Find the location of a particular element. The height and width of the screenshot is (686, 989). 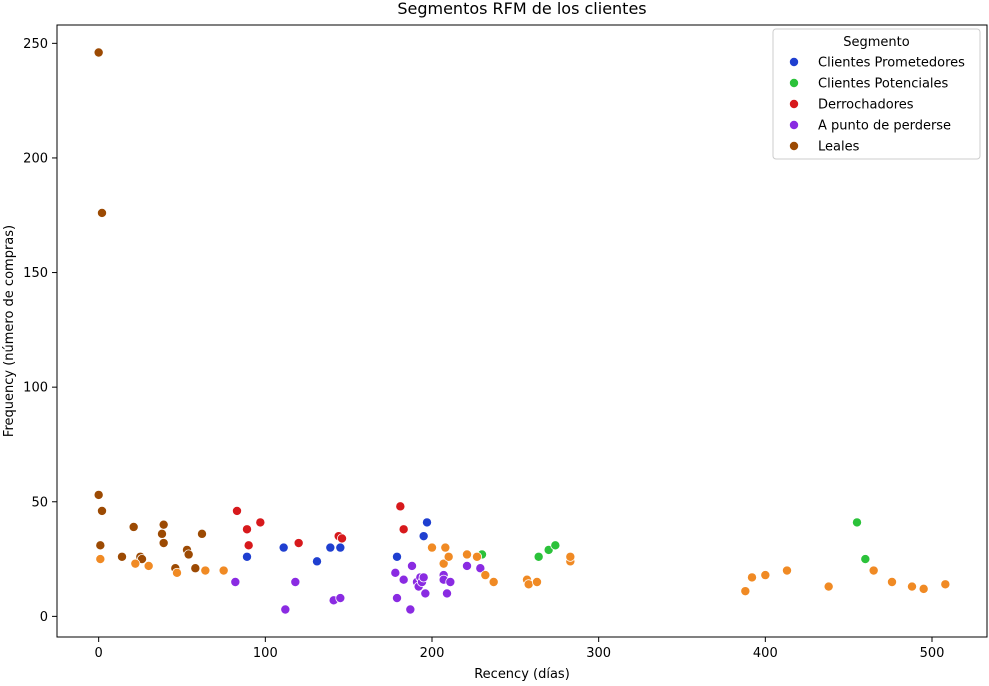

legend-entry-label: Clientes Potenciales is located at coordinates (883, 84).